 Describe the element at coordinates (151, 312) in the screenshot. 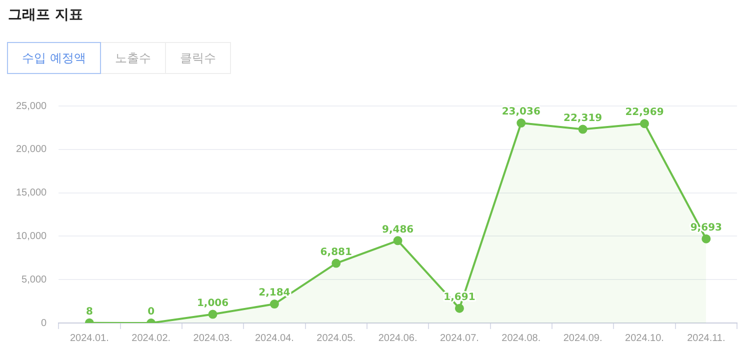

I see `data-label: 0` at that location.